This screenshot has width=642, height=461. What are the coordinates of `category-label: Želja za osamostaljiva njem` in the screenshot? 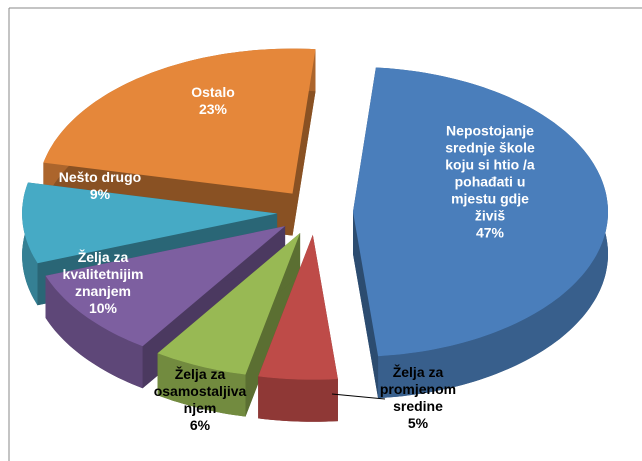 It's located at (200, 391).